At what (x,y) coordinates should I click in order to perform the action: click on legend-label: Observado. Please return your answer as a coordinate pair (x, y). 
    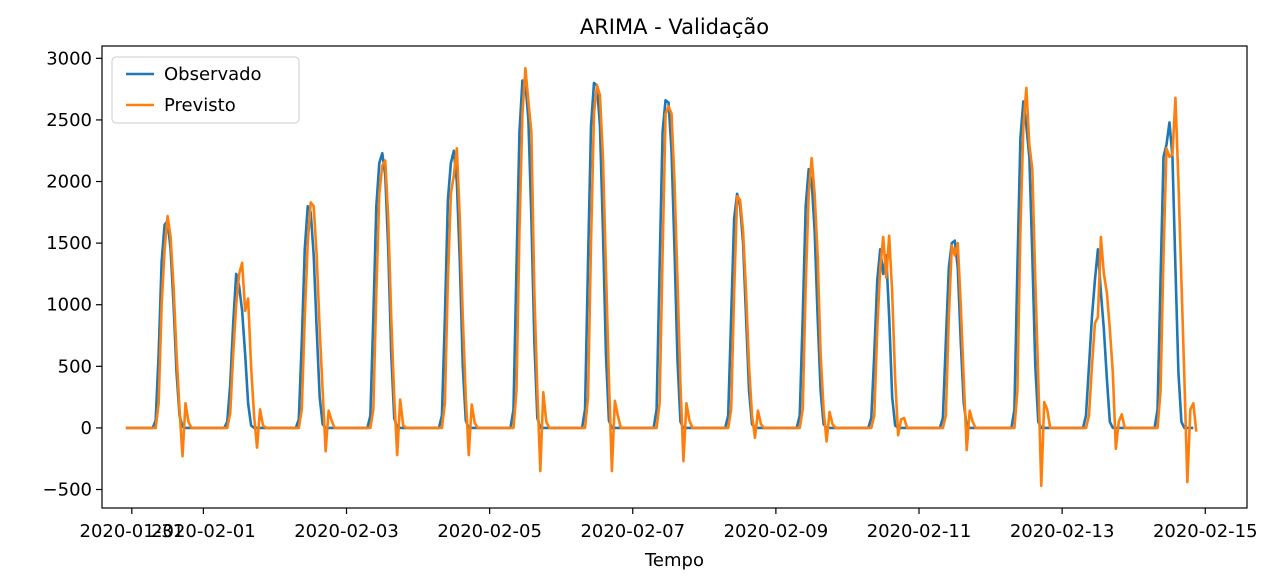
    Looking at the image, I should click on (213, 74).